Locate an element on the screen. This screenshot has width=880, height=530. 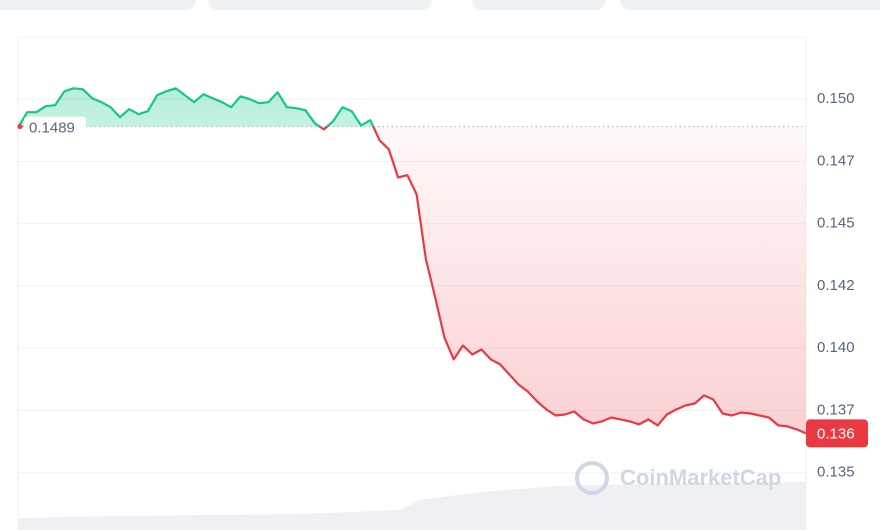
watermark: CoinMarketCap is located at coordinates (678, 478).